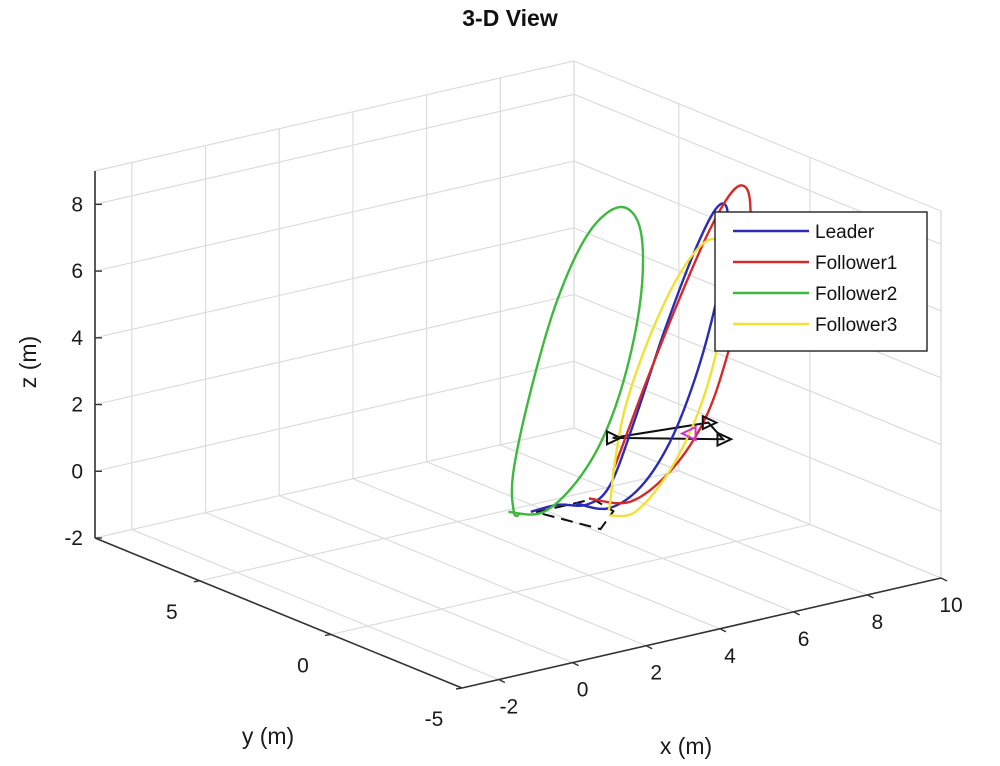 The image size is (1000, 766). Describe the element at coordinates (856, 263) in the screenshot. I see `legend-label: Follower1` at that location.